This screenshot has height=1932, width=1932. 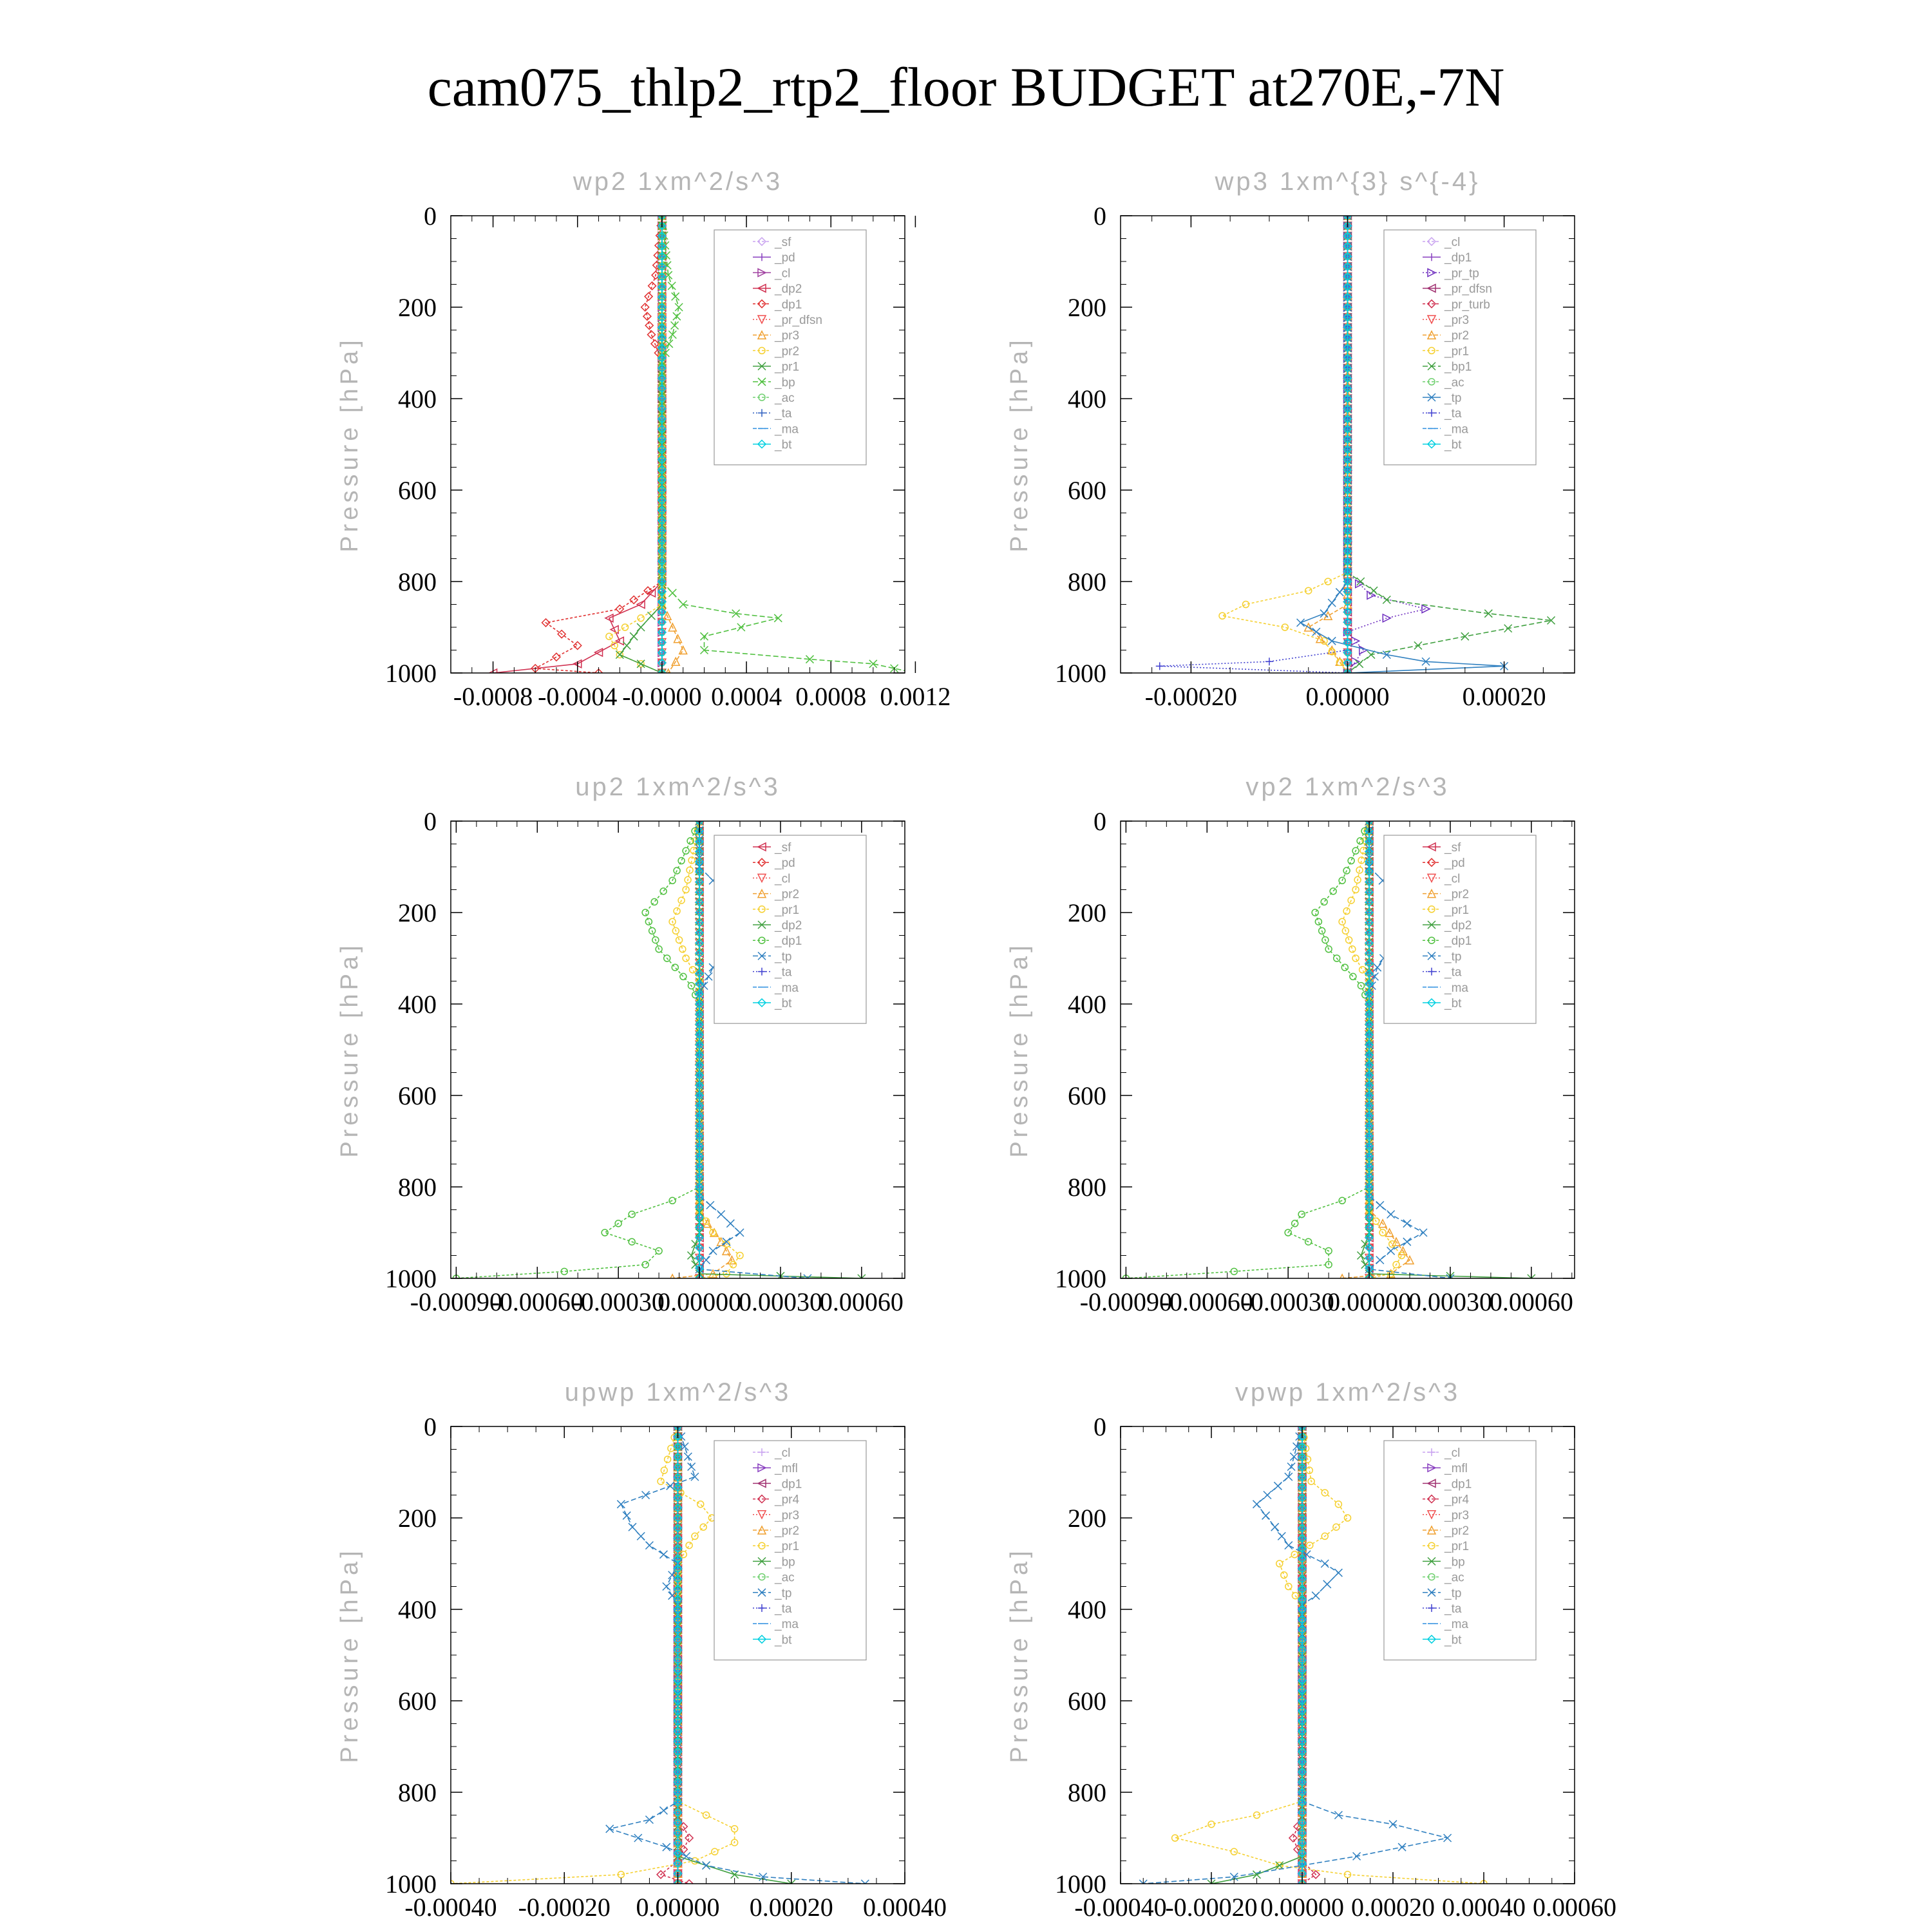 What do you see at coordinates (1257, 1655) in the screenshot?
I see `series-bp` at bounding box center [1257, 1655].